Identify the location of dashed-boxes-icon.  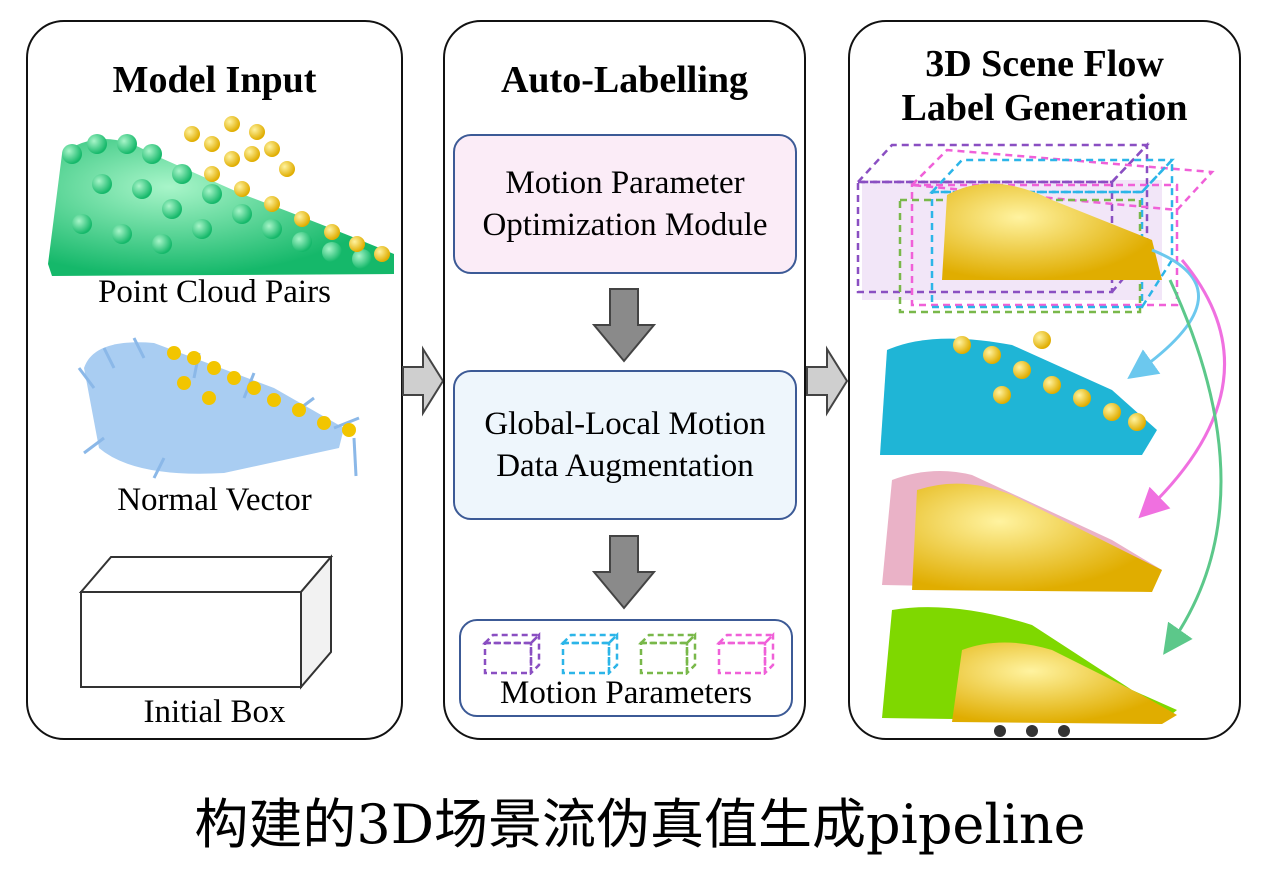
(629, 653).